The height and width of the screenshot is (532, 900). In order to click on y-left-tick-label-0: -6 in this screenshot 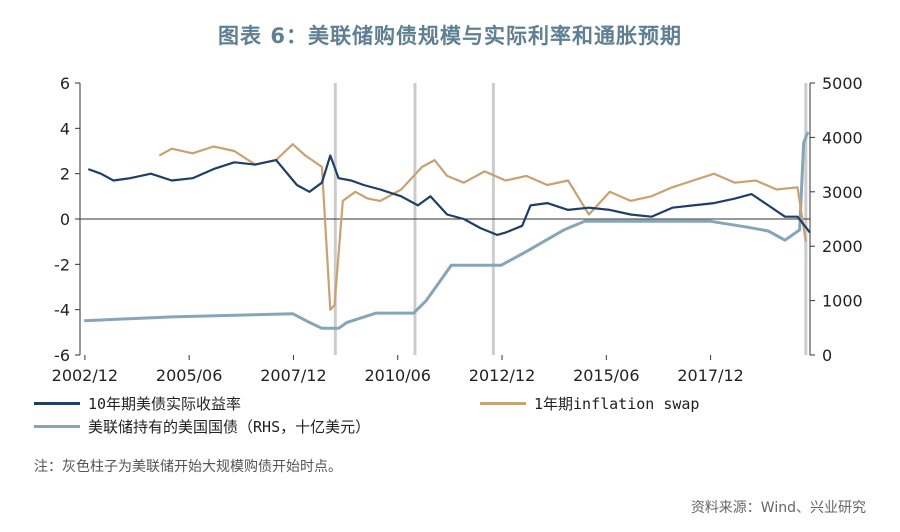, I will do `click(62, 355)`.